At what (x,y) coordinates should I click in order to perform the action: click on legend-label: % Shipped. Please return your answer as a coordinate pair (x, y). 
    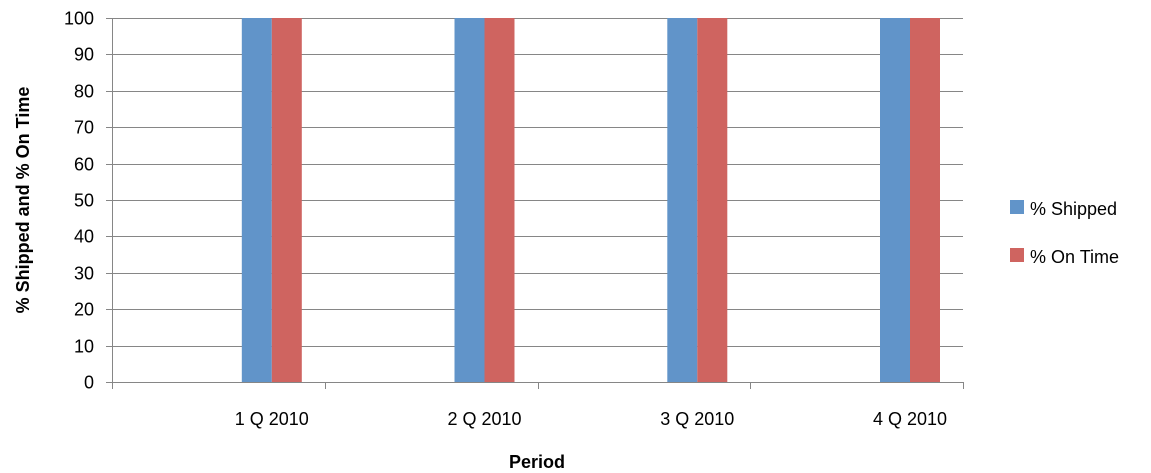
    Looking at the image, I should click on (1073, 209).